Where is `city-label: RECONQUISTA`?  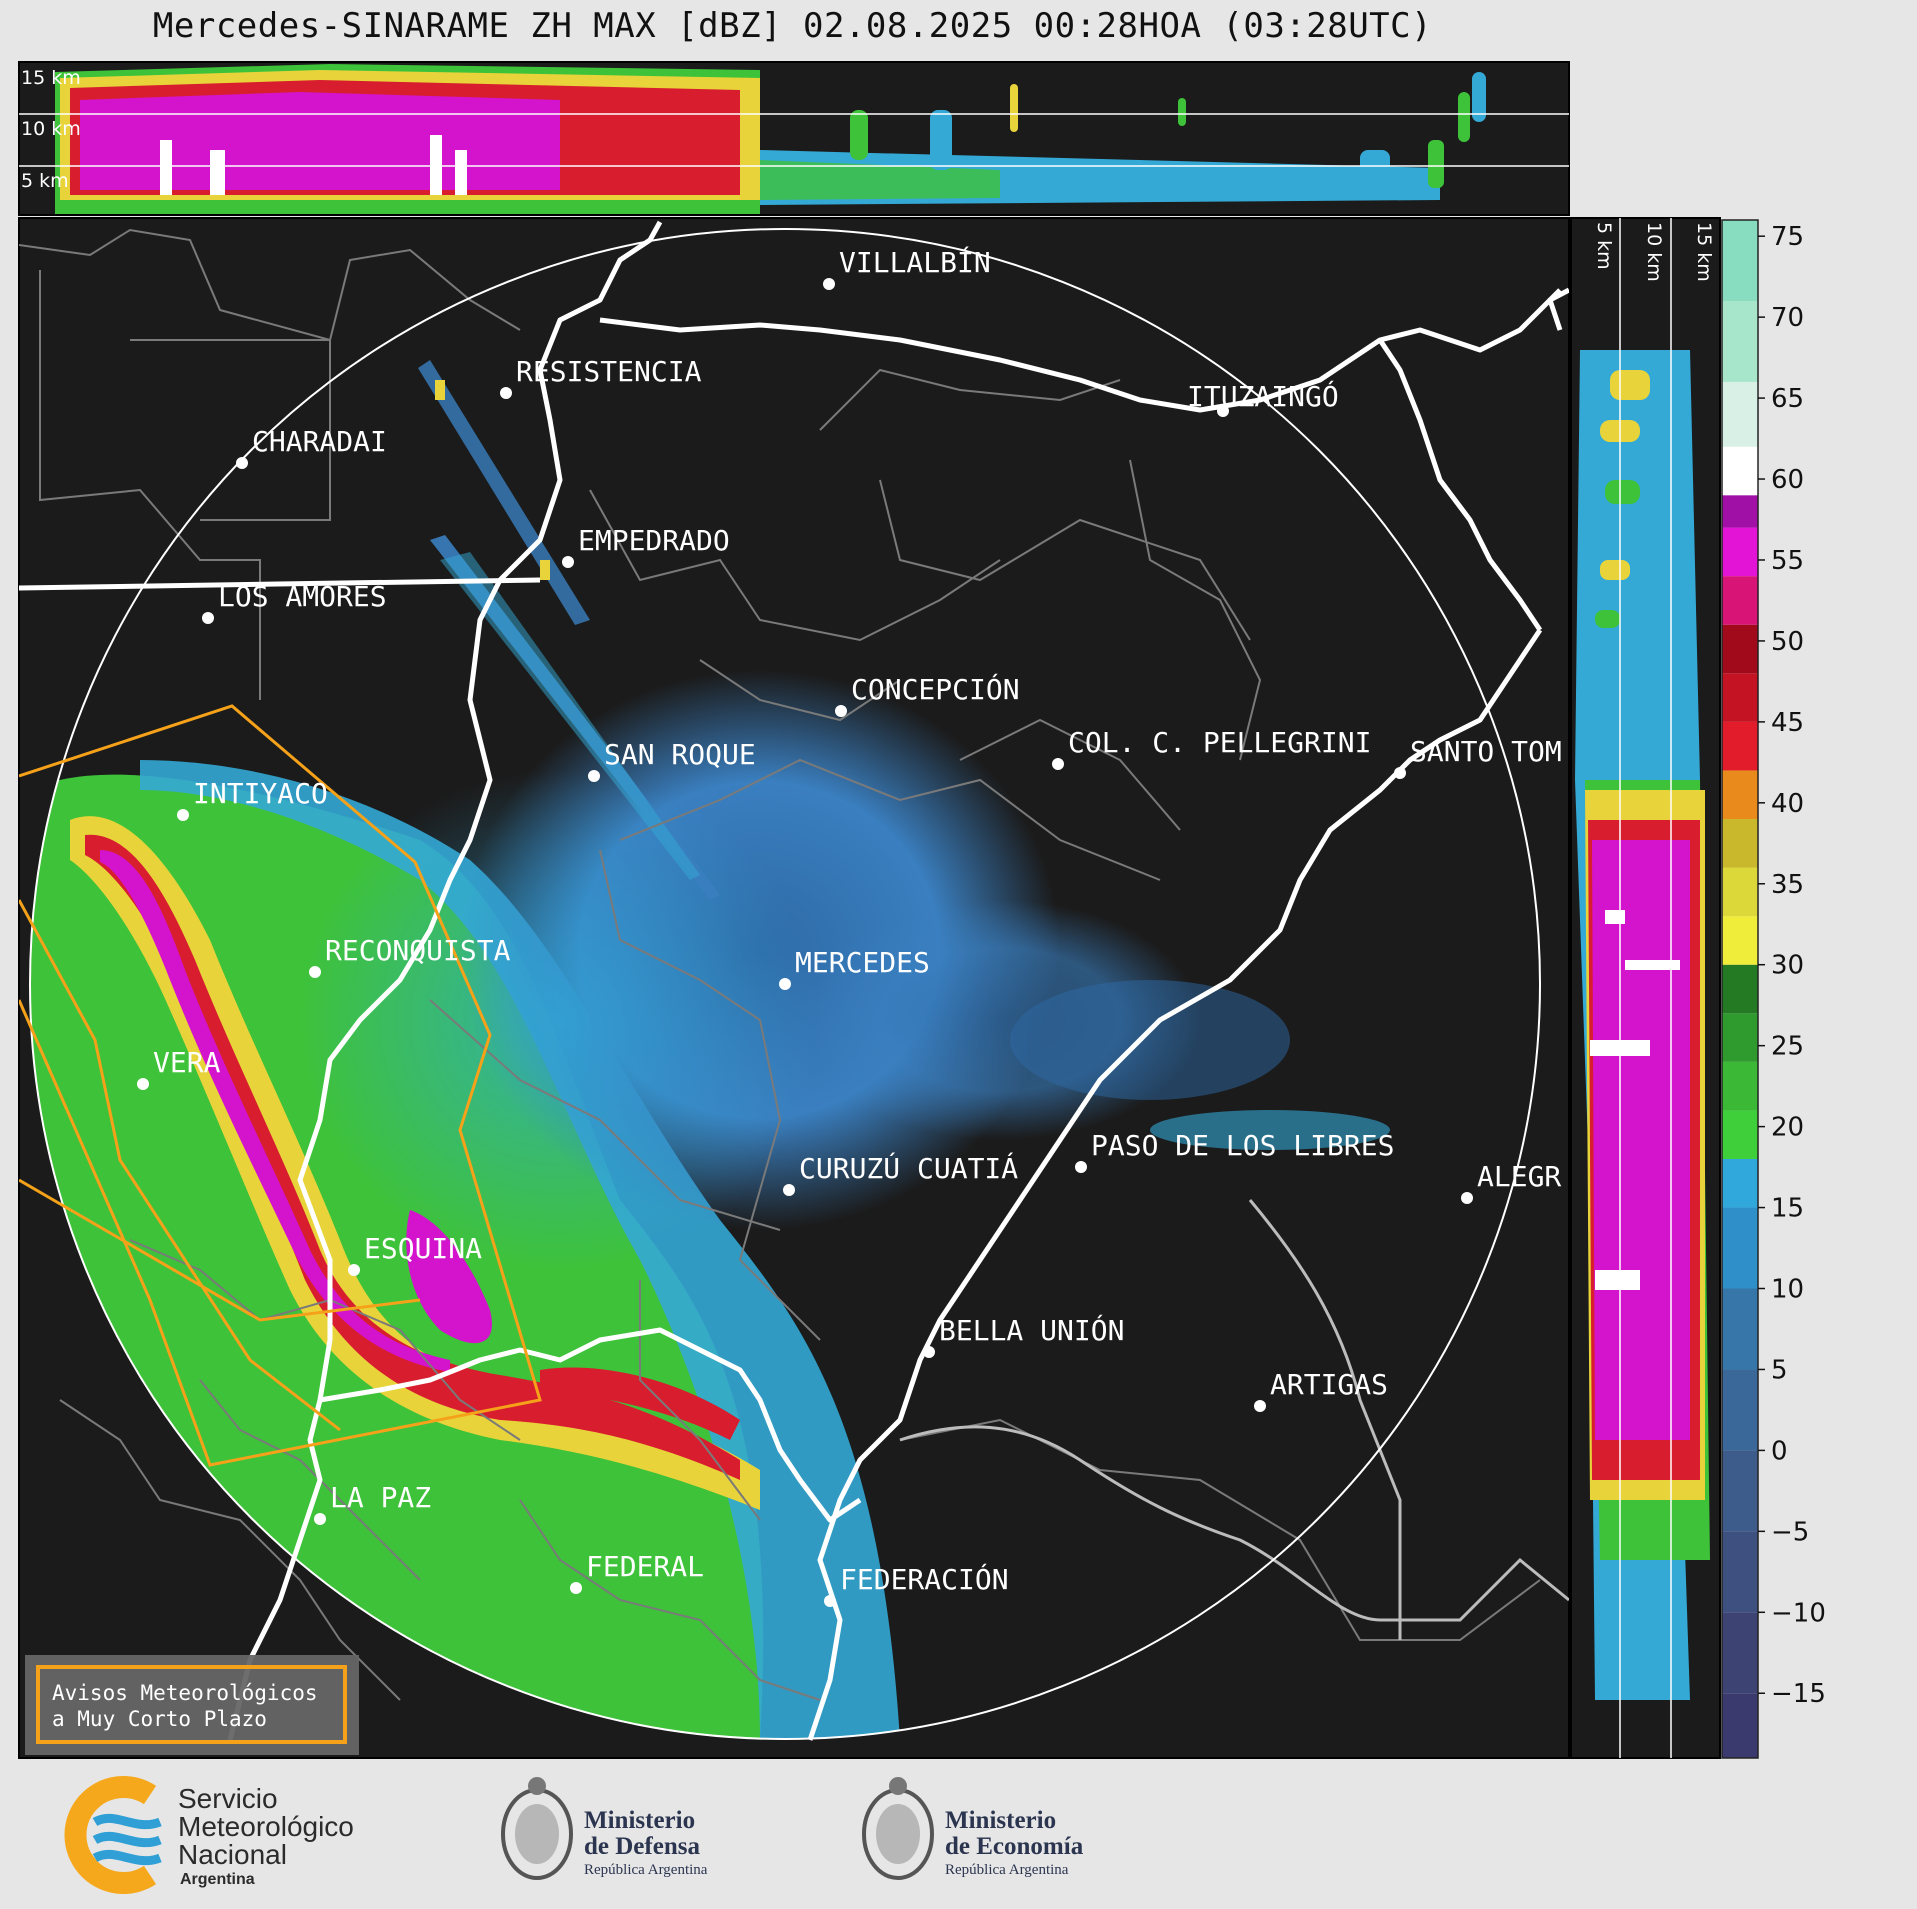
city-label: RECONQUISTA is located at coordinates (418, 950).